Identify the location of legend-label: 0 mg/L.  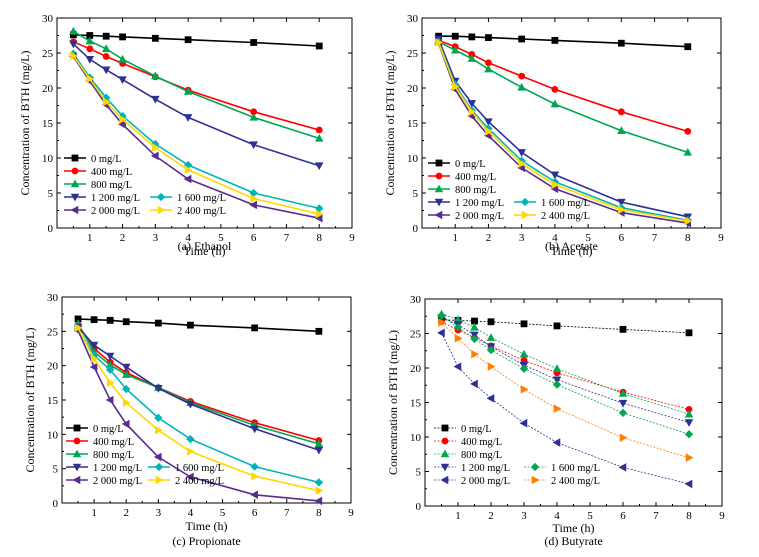
(106, 159).